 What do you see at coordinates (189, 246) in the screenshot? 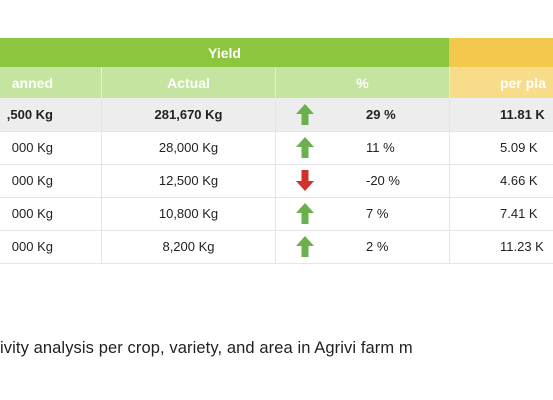
I see `actual-cell: 8,200 Kg` at bounding box center [189, 246].